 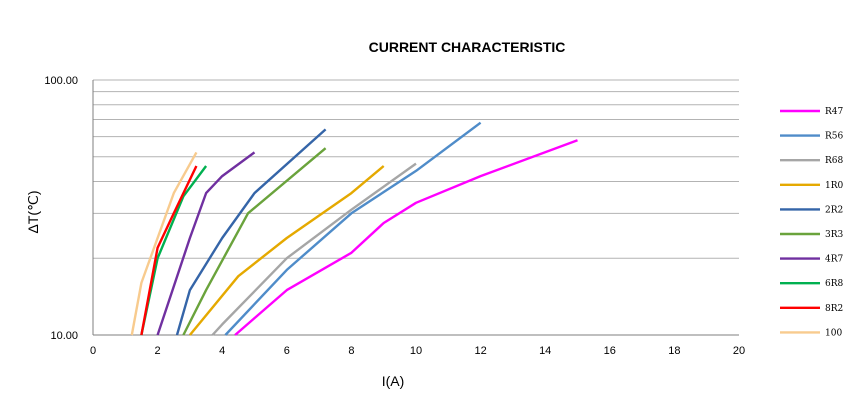 What do you see at coordinates (467, 47) in the screenshot?
I see `chart-title: CURRENT CHARACTERISTIC` at bounding box center [467, 47].